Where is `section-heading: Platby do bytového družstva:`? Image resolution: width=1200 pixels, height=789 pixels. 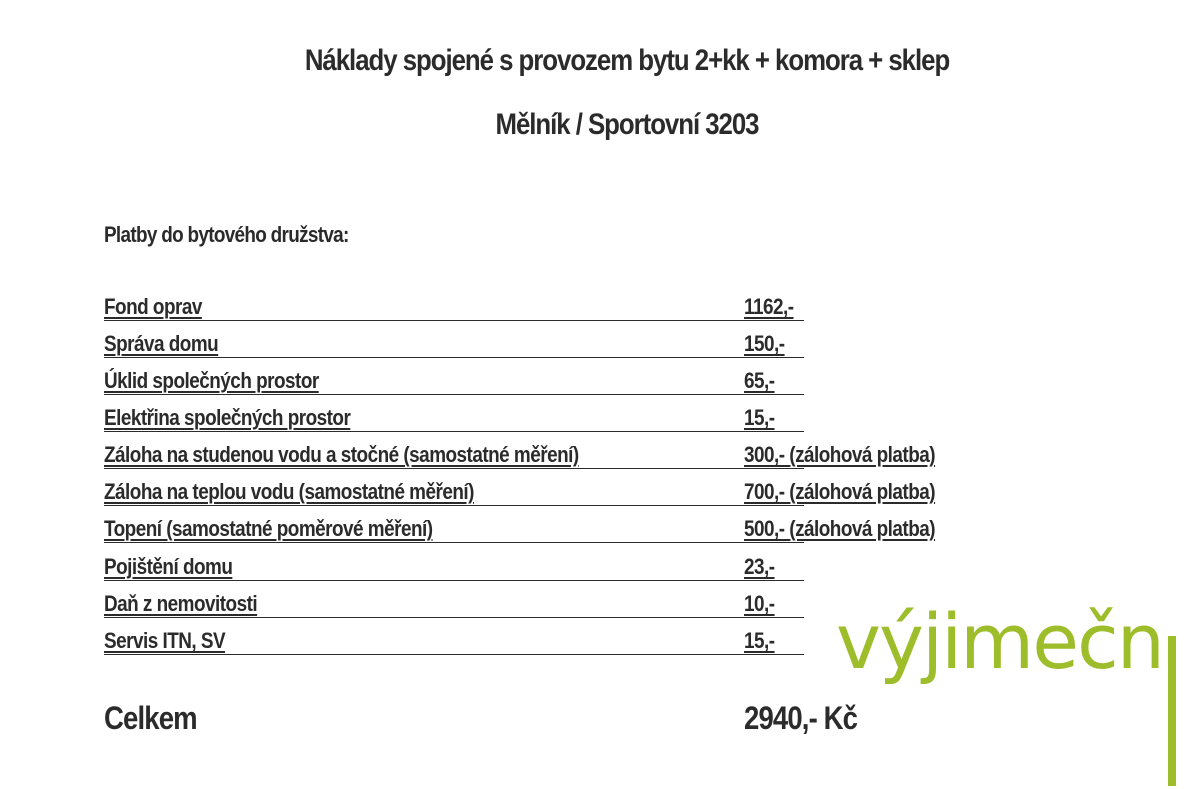
section-heading: Platby do bytového družstva: is located at coordinates (226, 234).